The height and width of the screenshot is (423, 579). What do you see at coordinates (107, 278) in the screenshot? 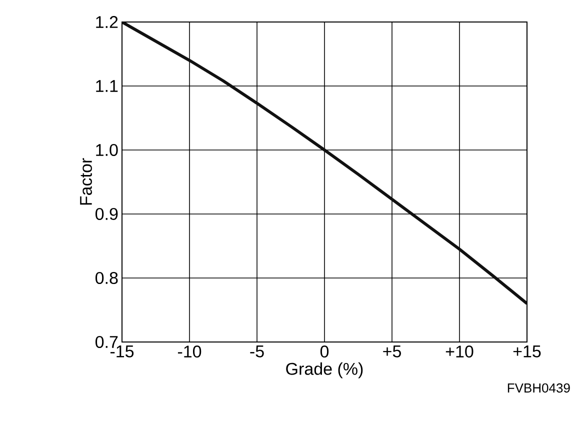
I see `y-tick-label: 0.8` at bounding box center [107, 278].